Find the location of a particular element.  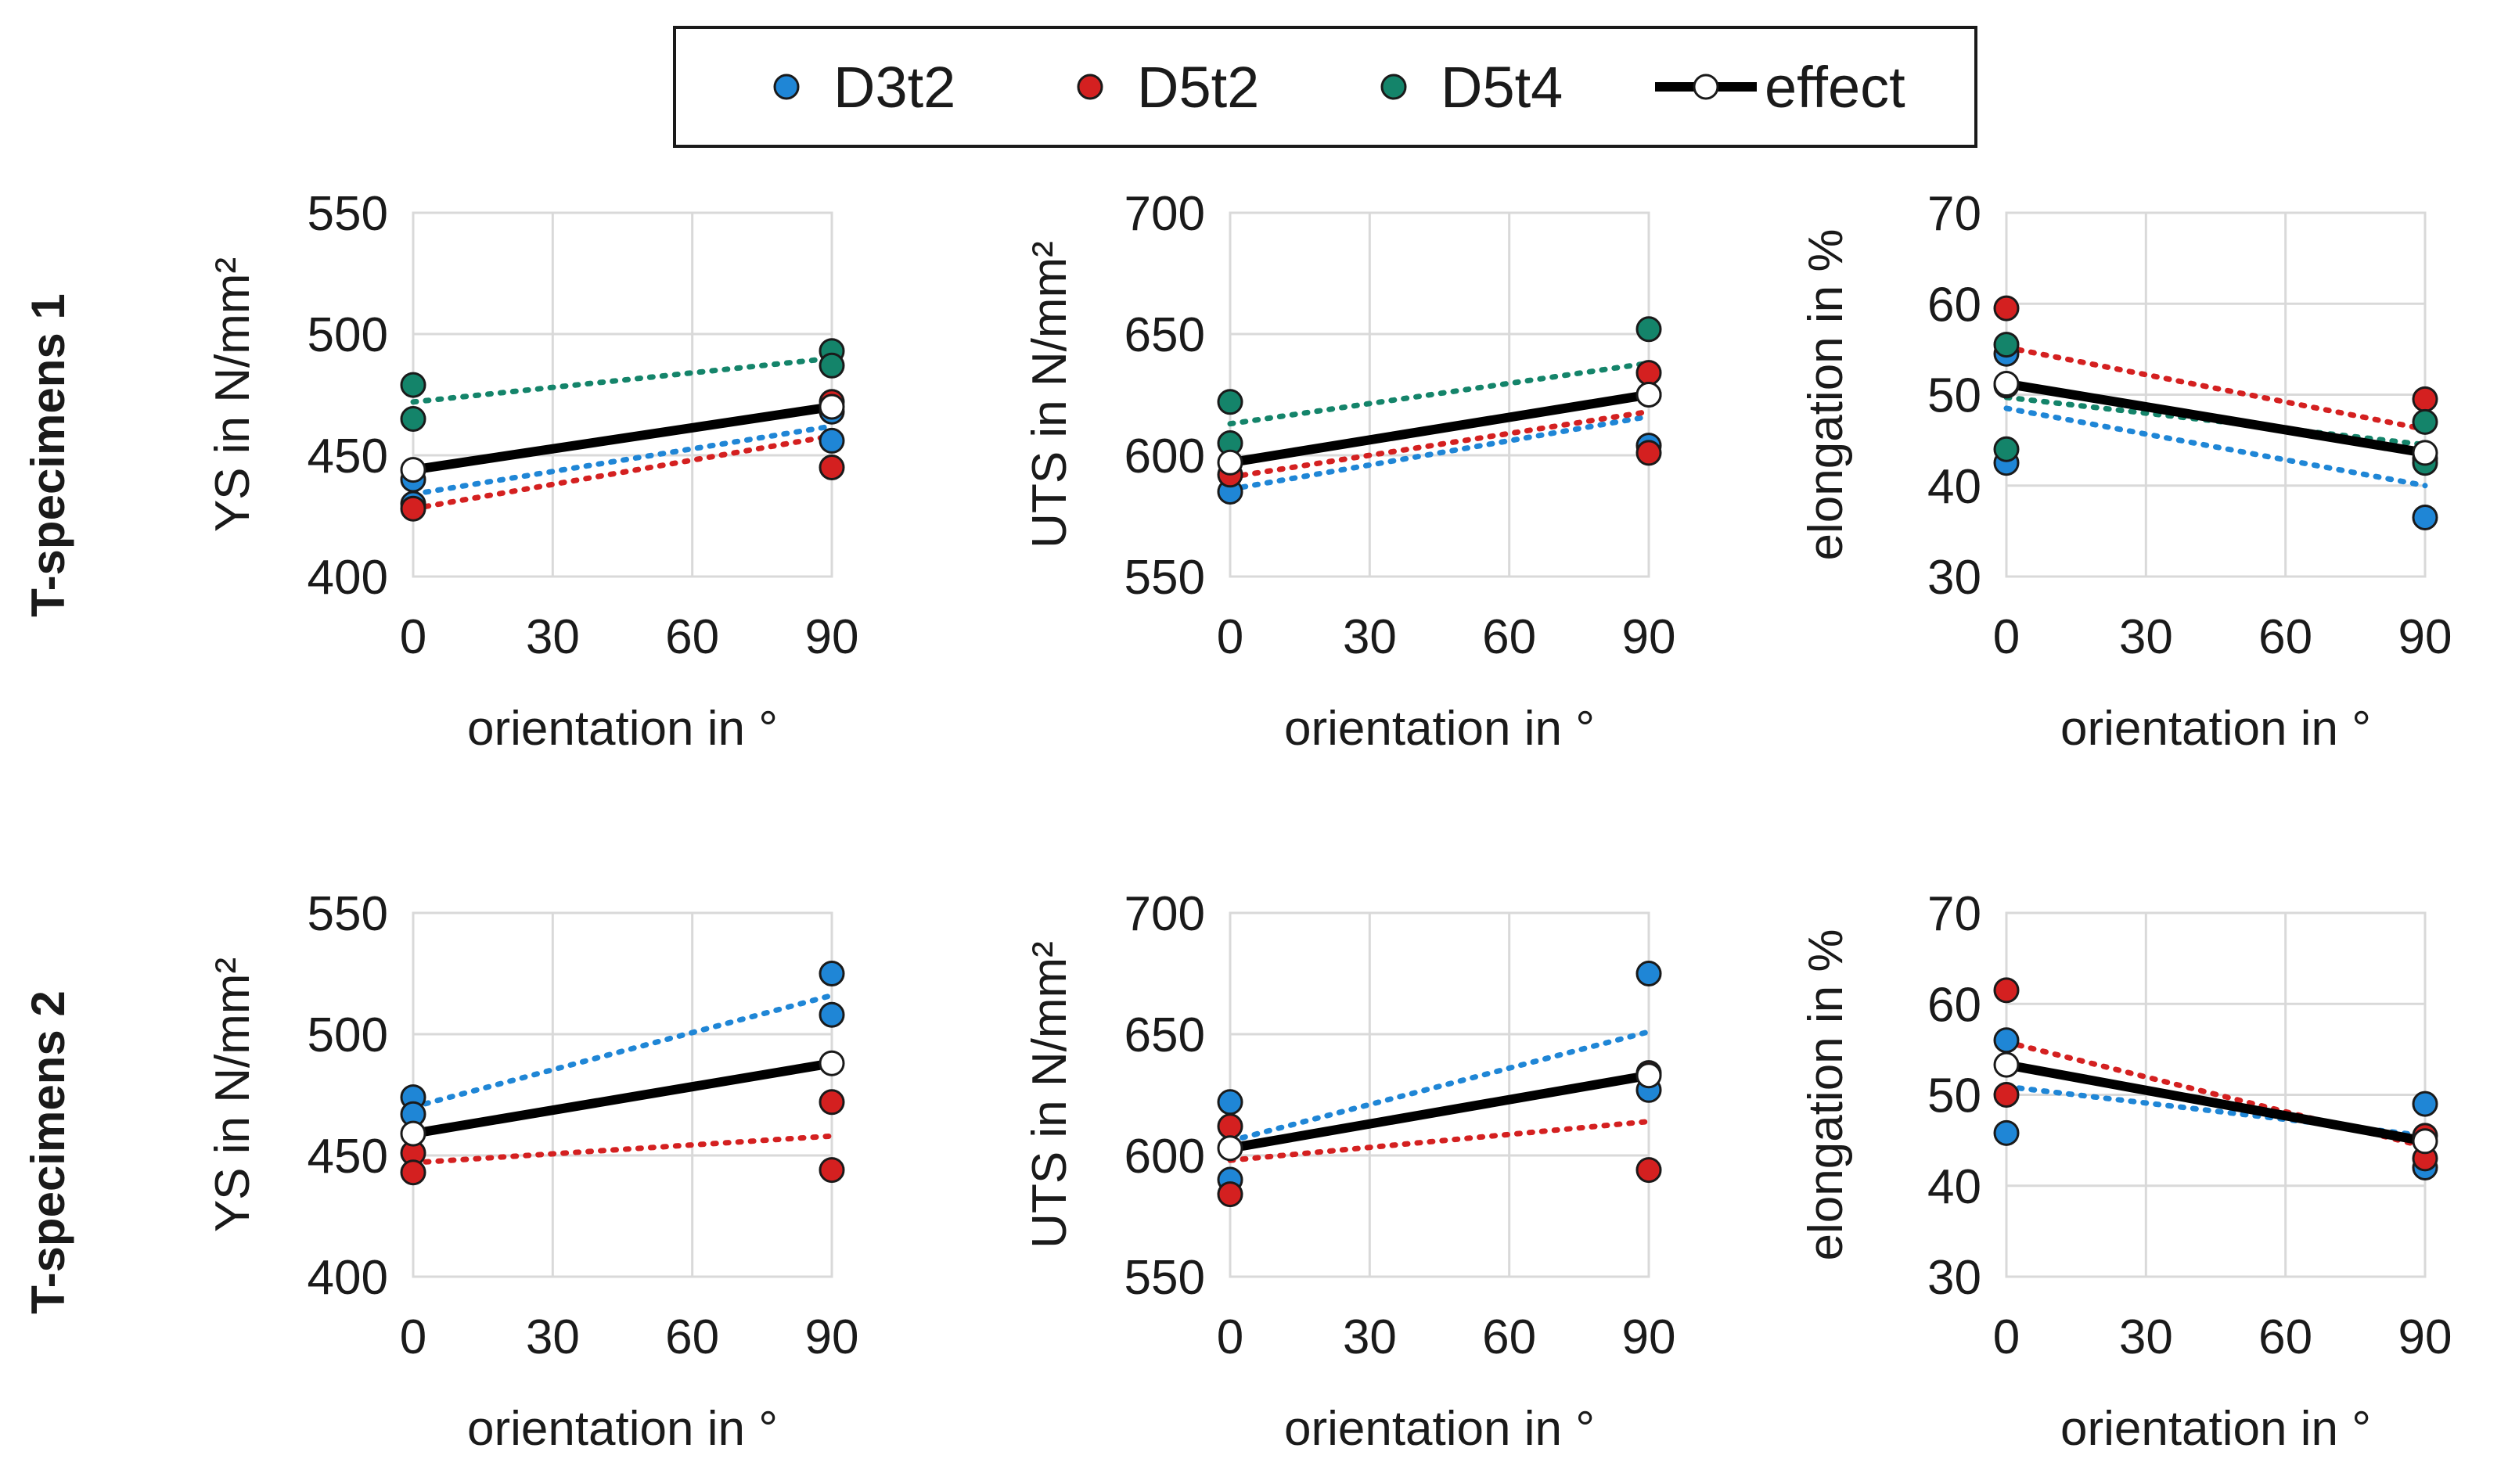

y-axis-label: elongation in % is located at coordinates (1826, 1095).